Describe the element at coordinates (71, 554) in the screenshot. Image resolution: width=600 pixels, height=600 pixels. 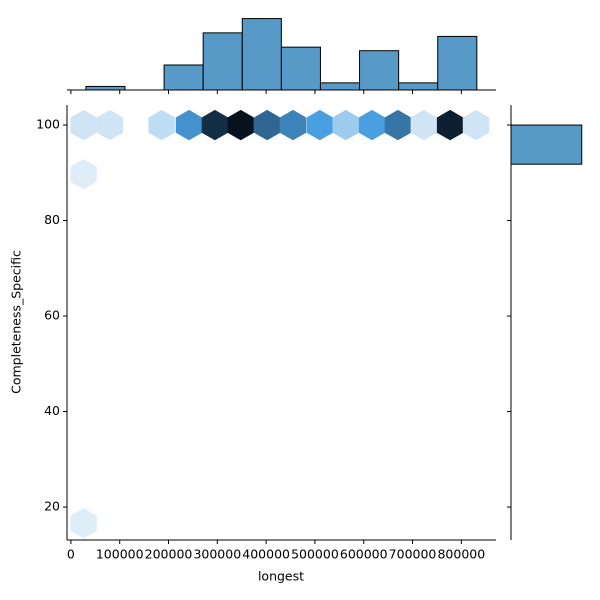
I see `x-tick-label: 0` at that location.